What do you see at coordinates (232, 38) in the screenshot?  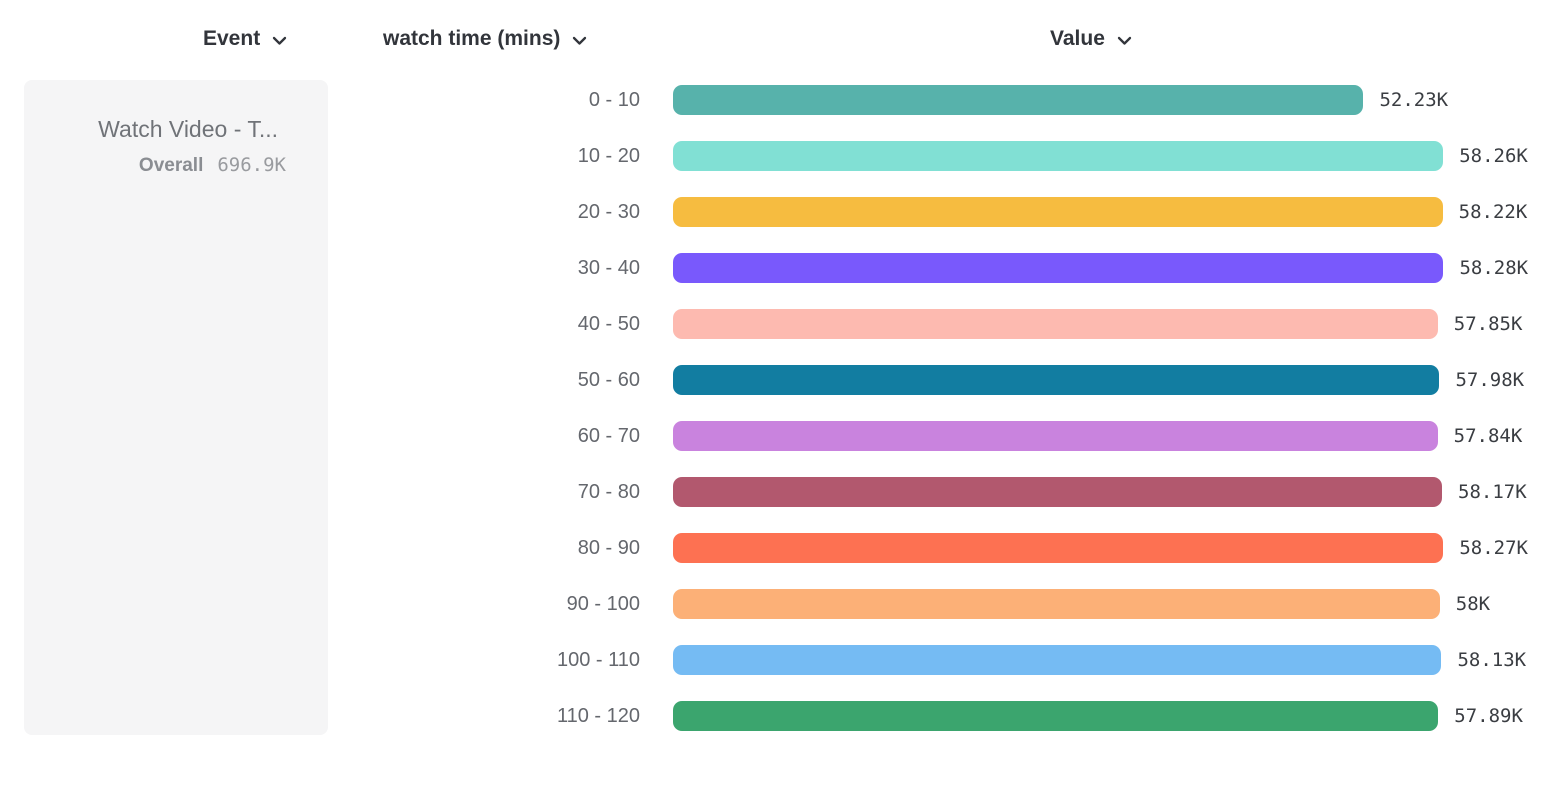 I see `column-header-event-label: Event` at bounding box center [232, 38].